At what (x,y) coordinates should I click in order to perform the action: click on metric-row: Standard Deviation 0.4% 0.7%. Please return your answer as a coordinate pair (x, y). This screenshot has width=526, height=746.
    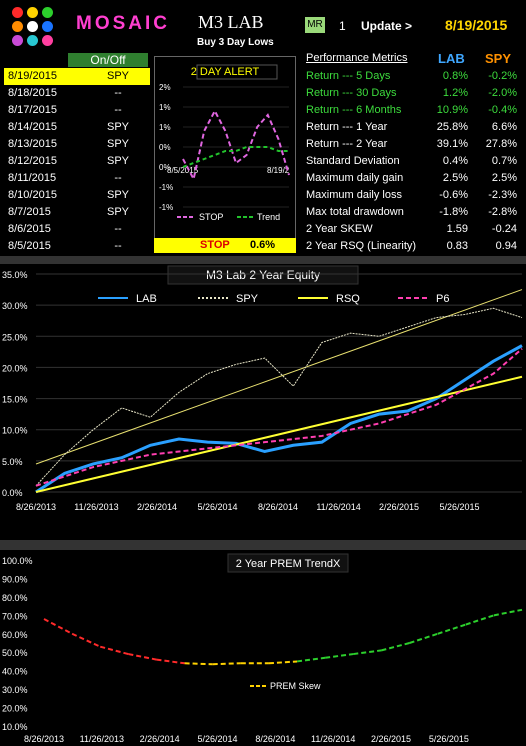
    Looking at the image, I should click on (414, 161).